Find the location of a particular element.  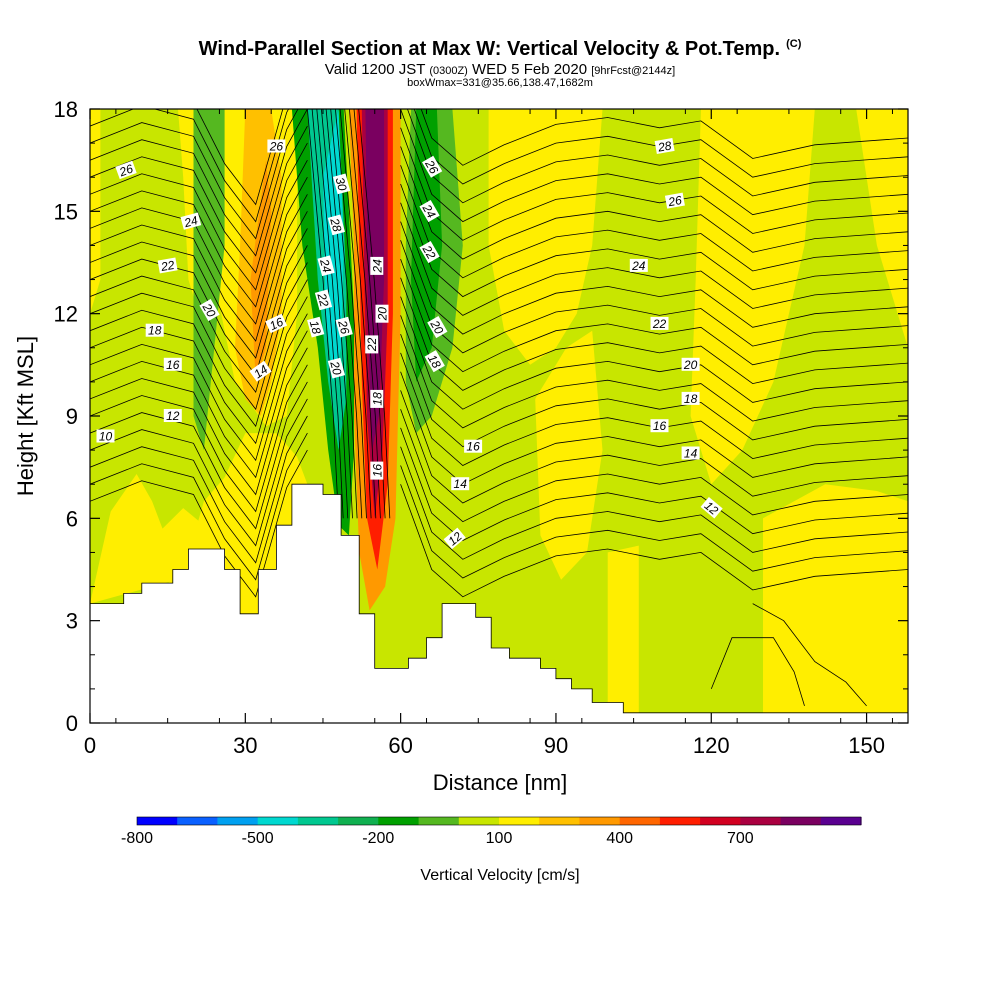

isotherm-label: 14 is located at coordinates (460, 484).